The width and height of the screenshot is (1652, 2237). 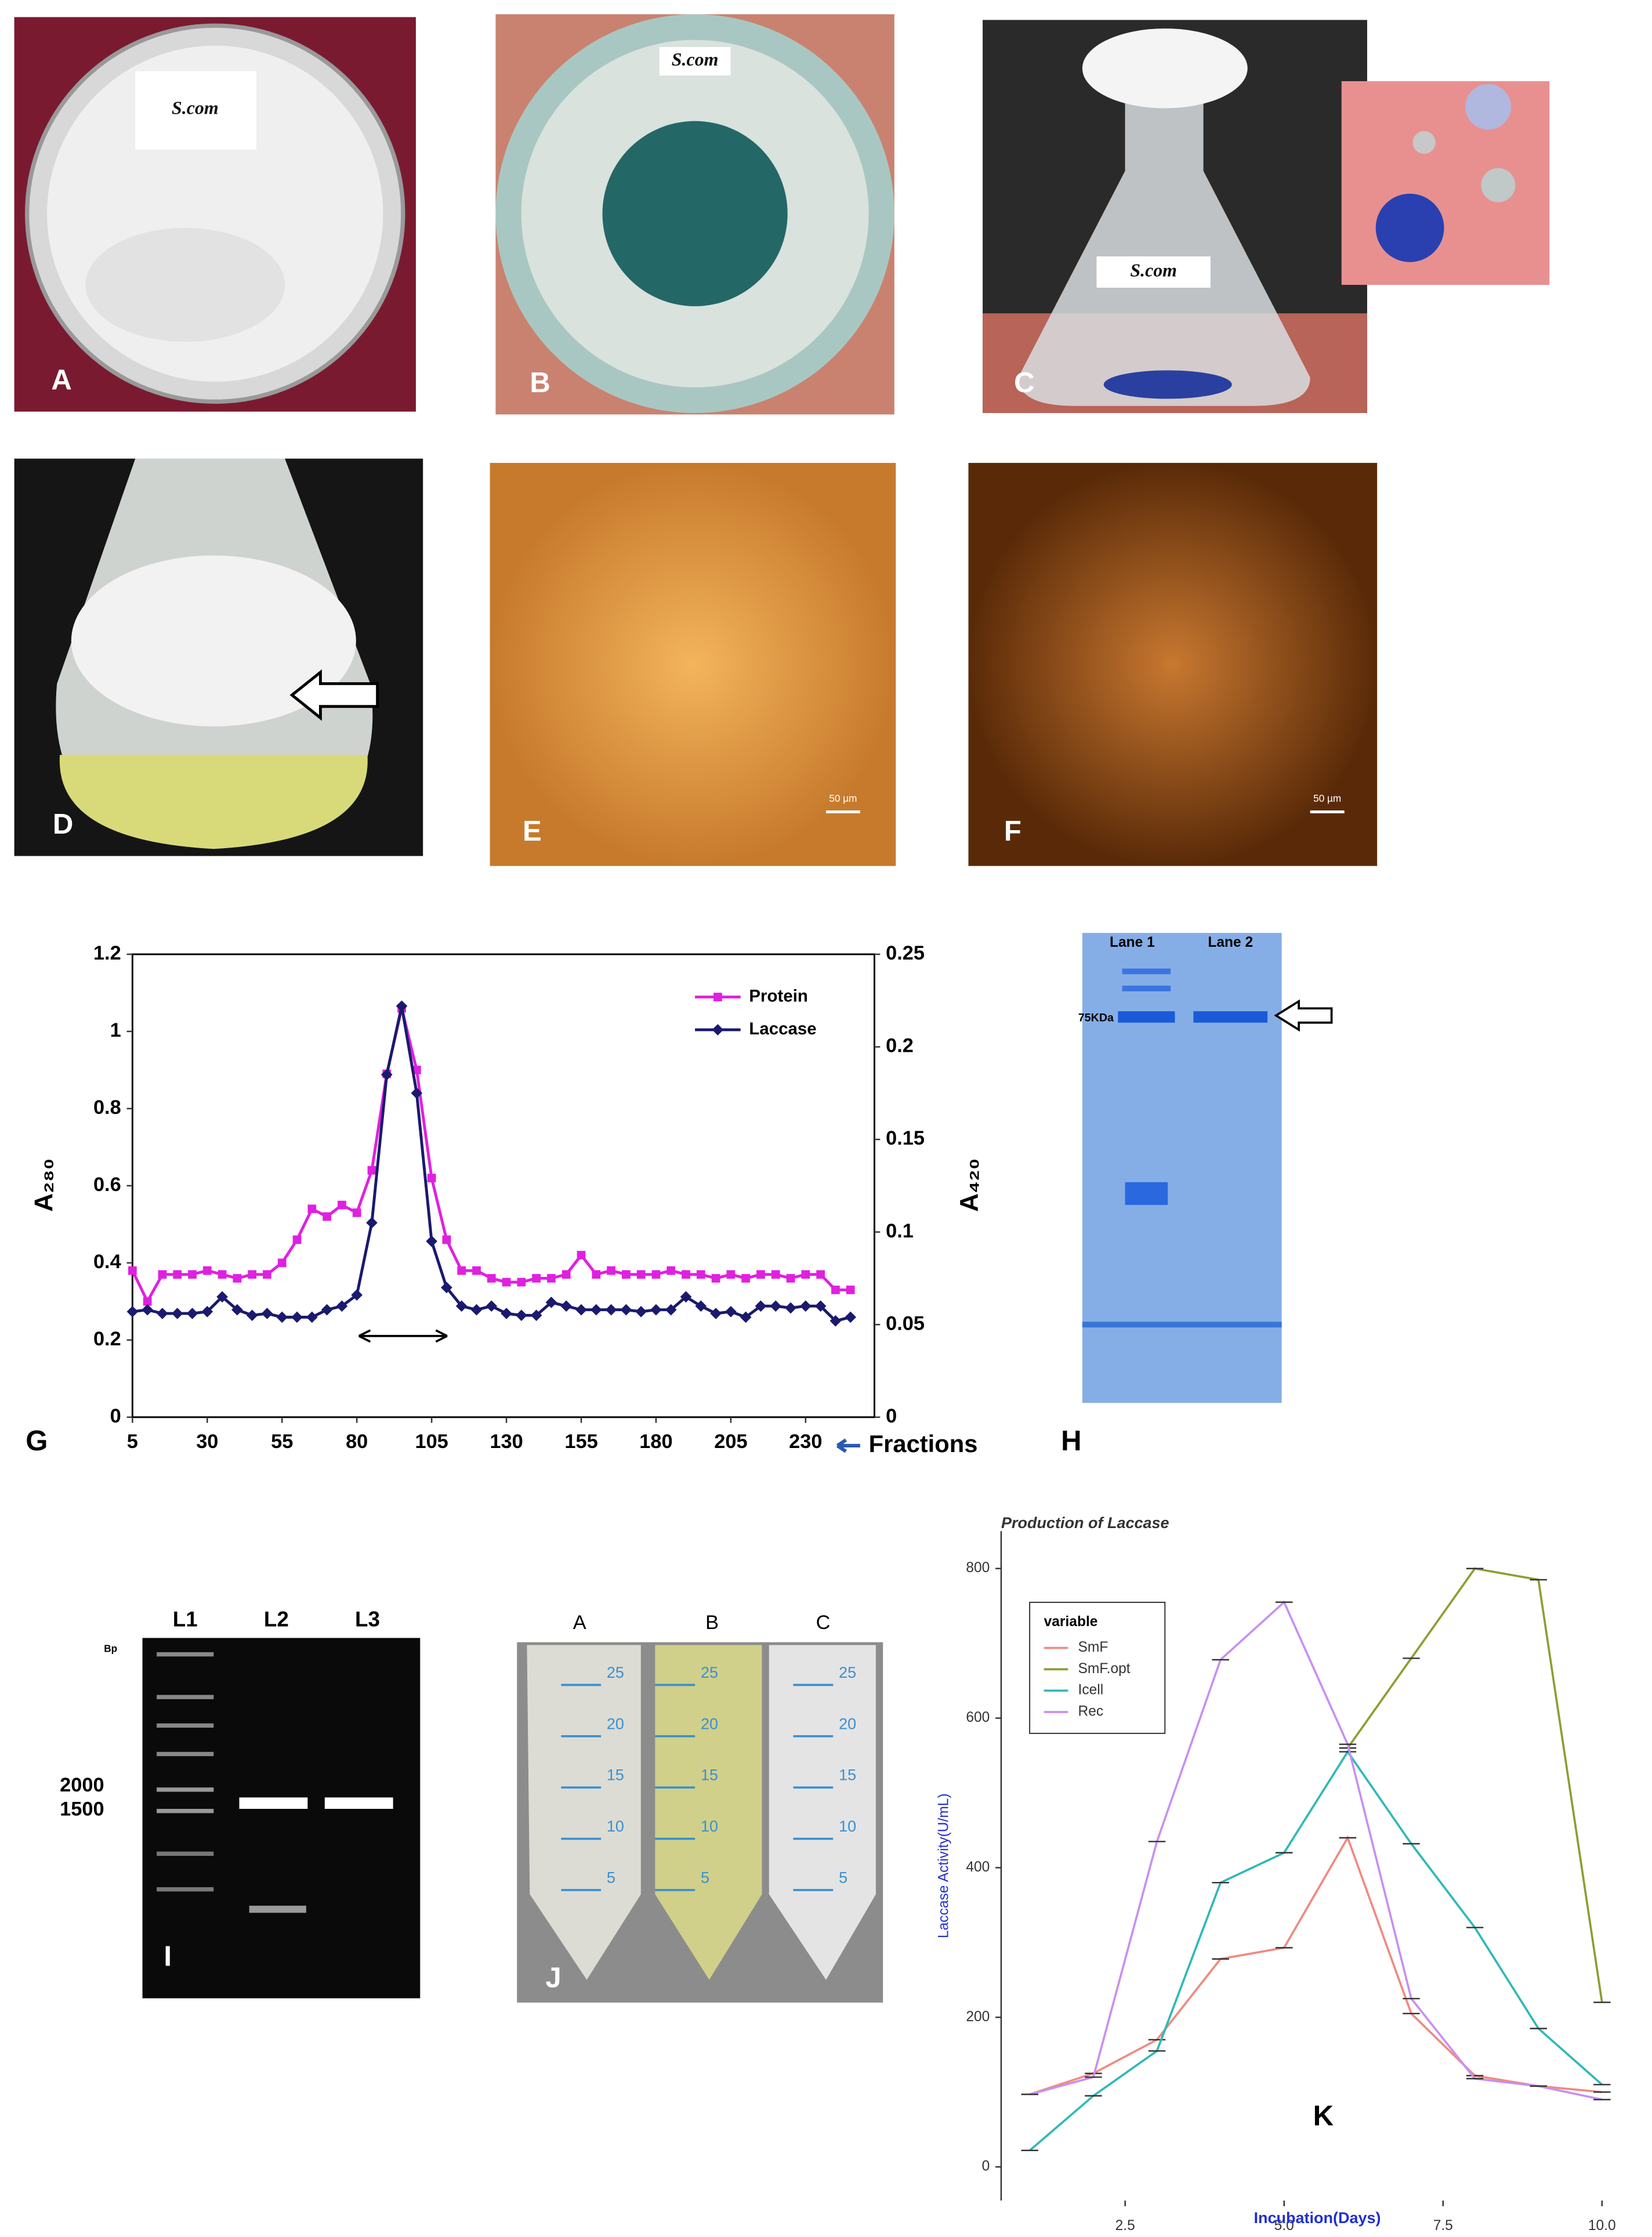 What do you see at coordinates (116, 1030) in the screenshot?
I see `y-tick-label: 1` at bounding box center [116, 1030].